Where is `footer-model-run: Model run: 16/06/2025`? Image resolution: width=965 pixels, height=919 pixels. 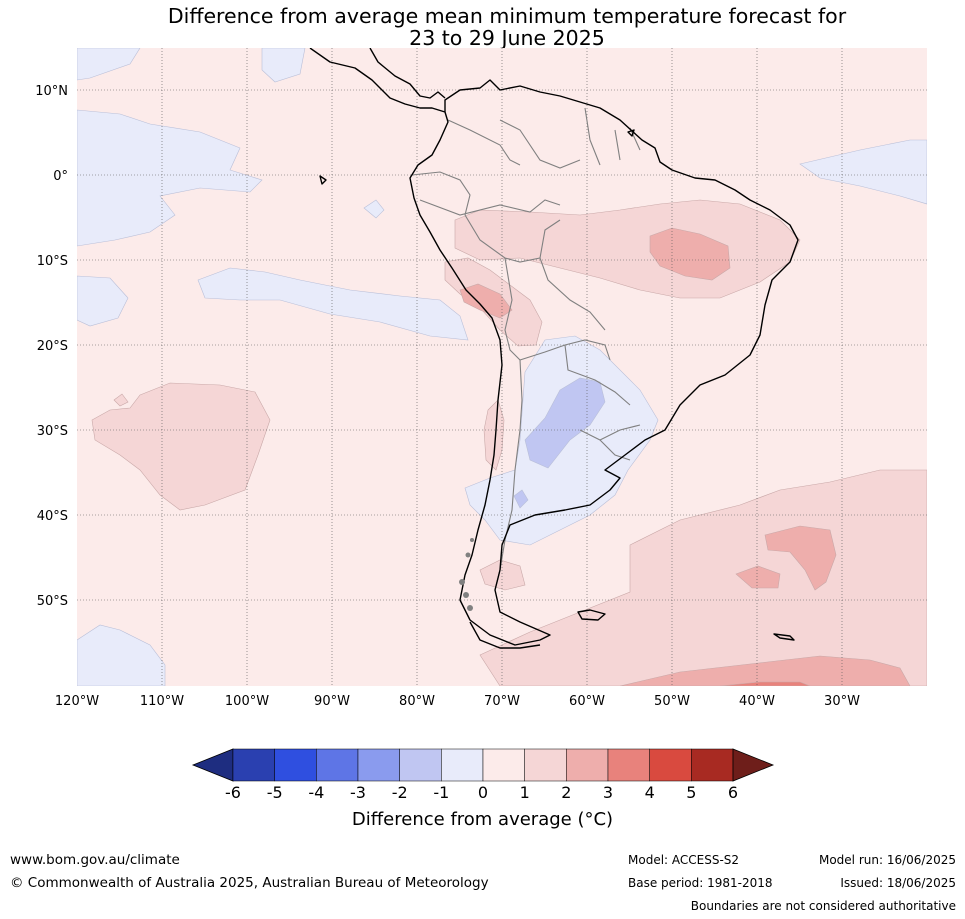
footer-model-run: Model run: 16/06/2025 is located at coordinates (887, 860).